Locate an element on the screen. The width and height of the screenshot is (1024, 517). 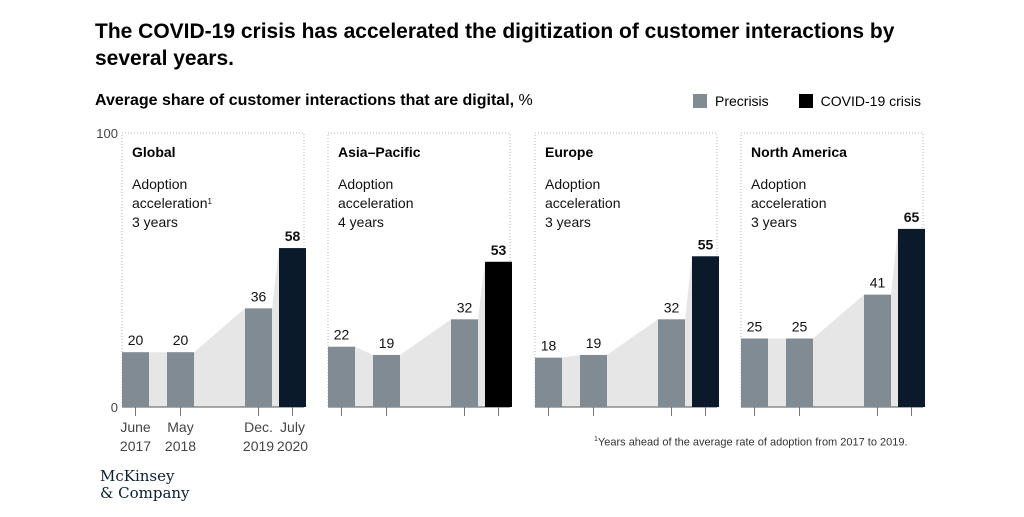
bar-value-label: 55 is located at coordinates (706, 244).